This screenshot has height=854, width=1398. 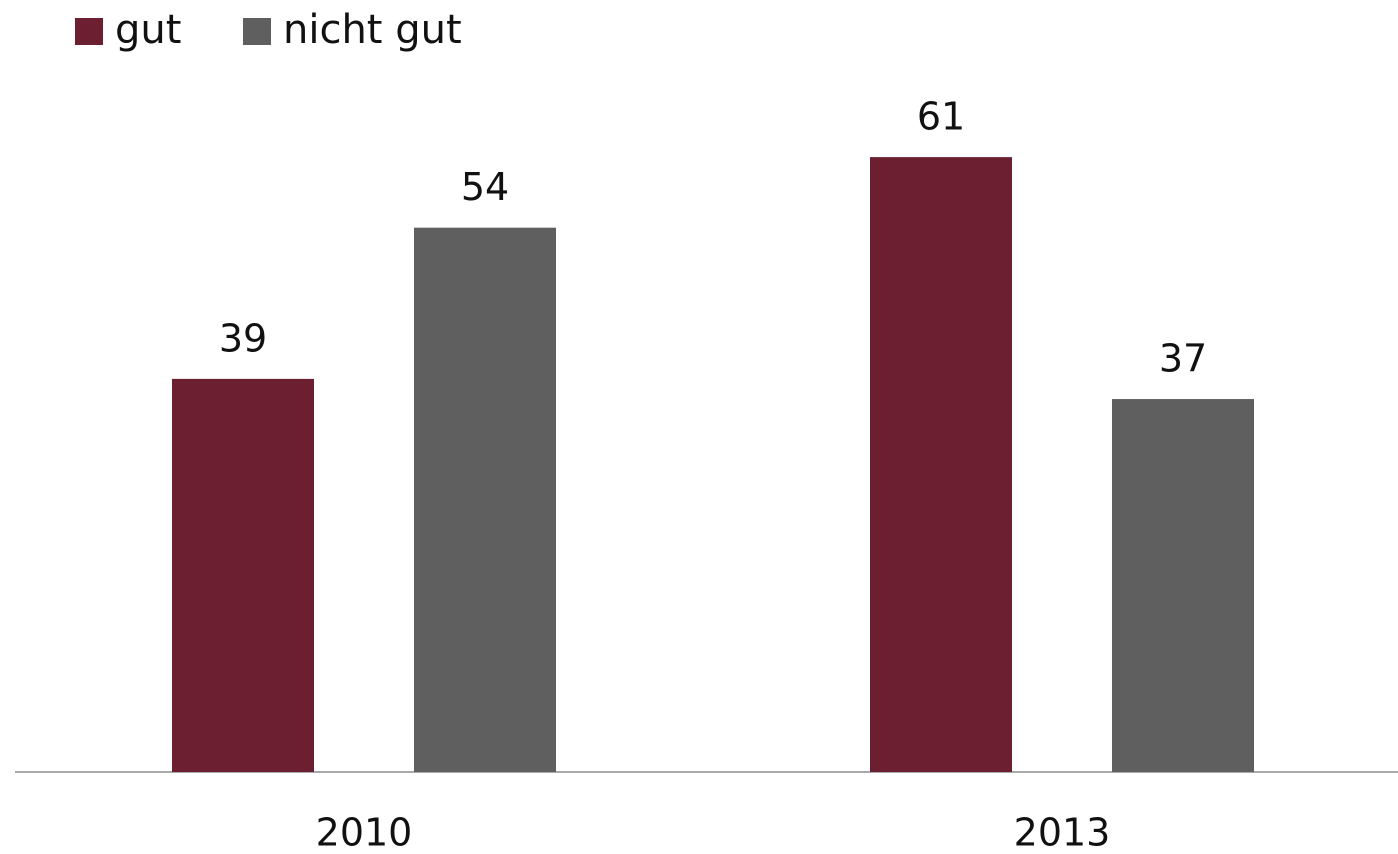 I want to click on legend-label: gut, so click(x=148, y=30).